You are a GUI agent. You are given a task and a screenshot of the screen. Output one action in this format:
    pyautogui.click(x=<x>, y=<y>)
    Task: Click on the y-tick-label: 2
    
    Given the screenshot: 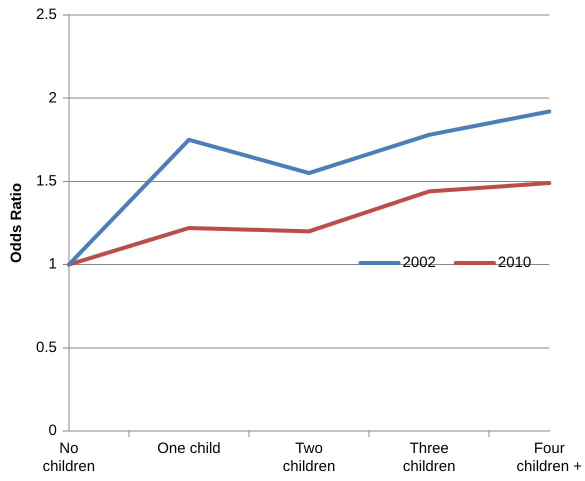 What is the action you would take?
    pyautogui.click(x=52, y=97)
    